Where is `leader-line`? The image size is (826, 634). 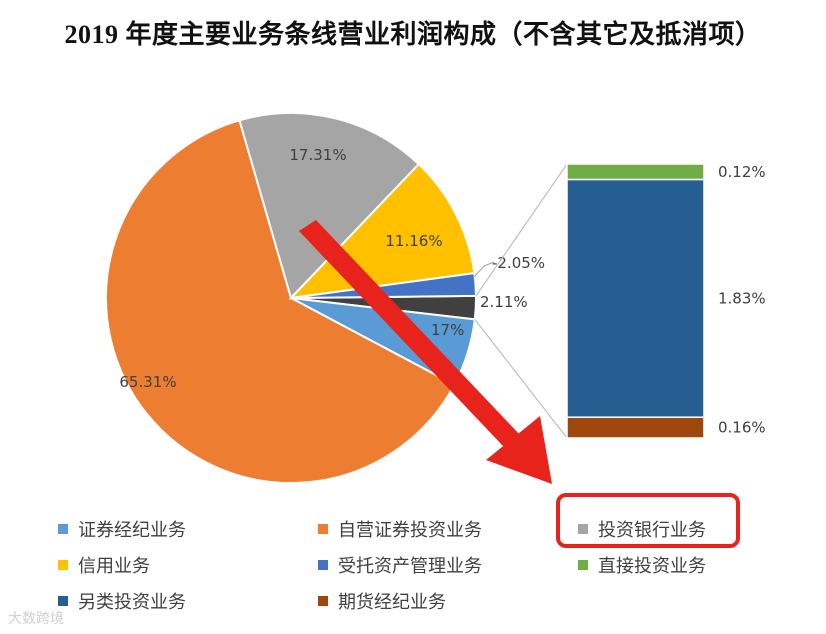
leader-line is located at coordinates (484, 269).